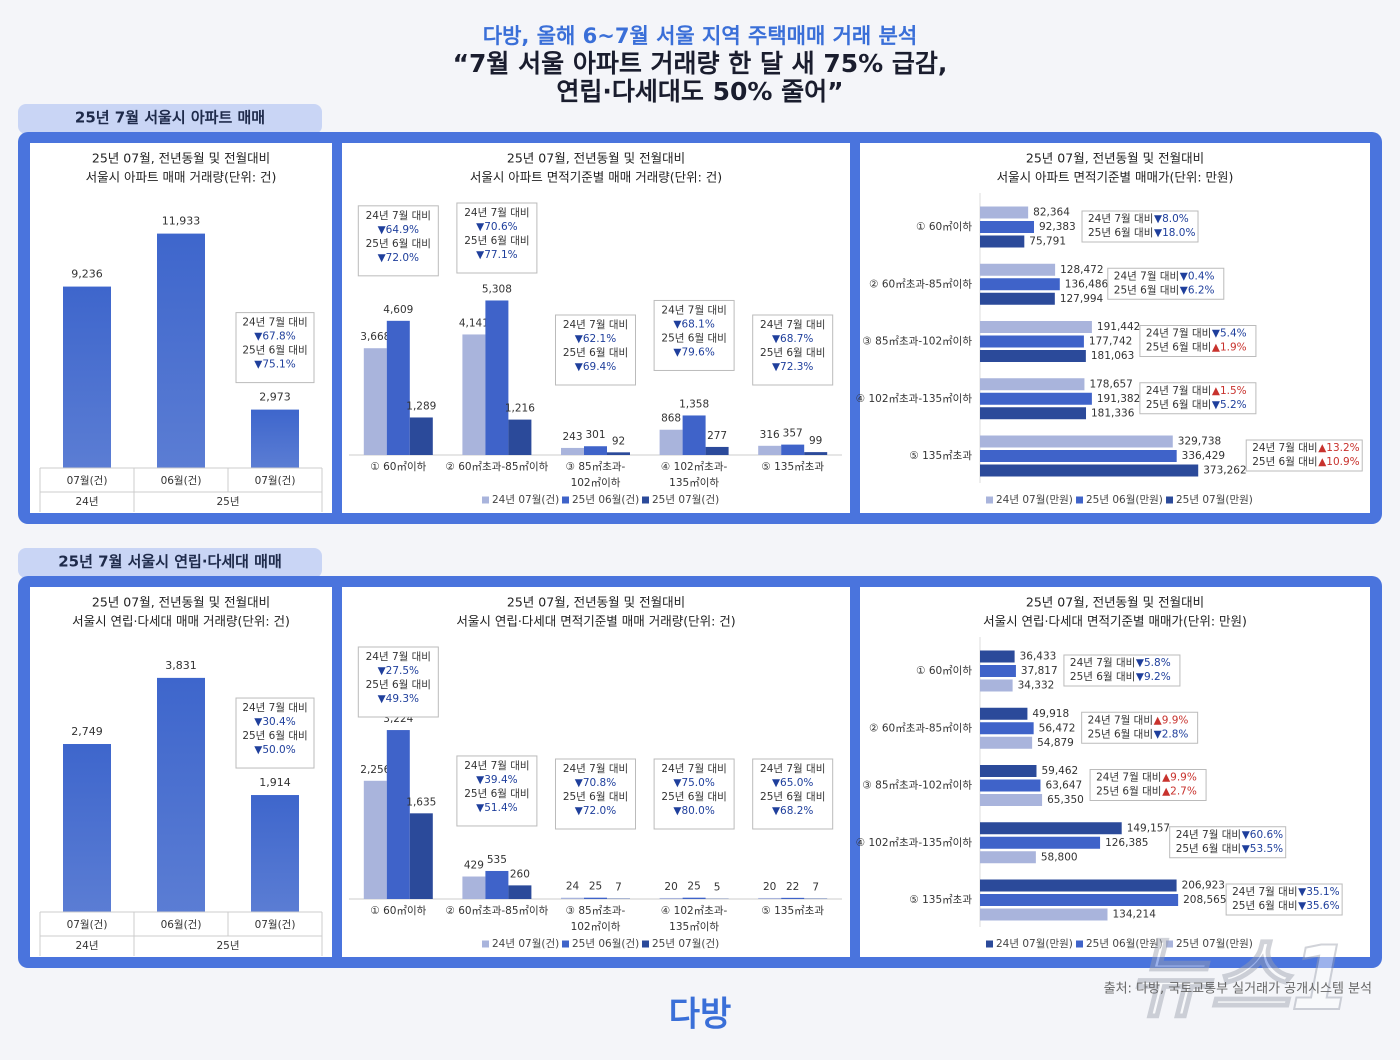 The height and width of the screenshot is (1060, 1400). What do you see at coordinates (944, 226) in the screenshot?
I see `category-label: ① 60㎡이하` at bounding box center [944, 226].